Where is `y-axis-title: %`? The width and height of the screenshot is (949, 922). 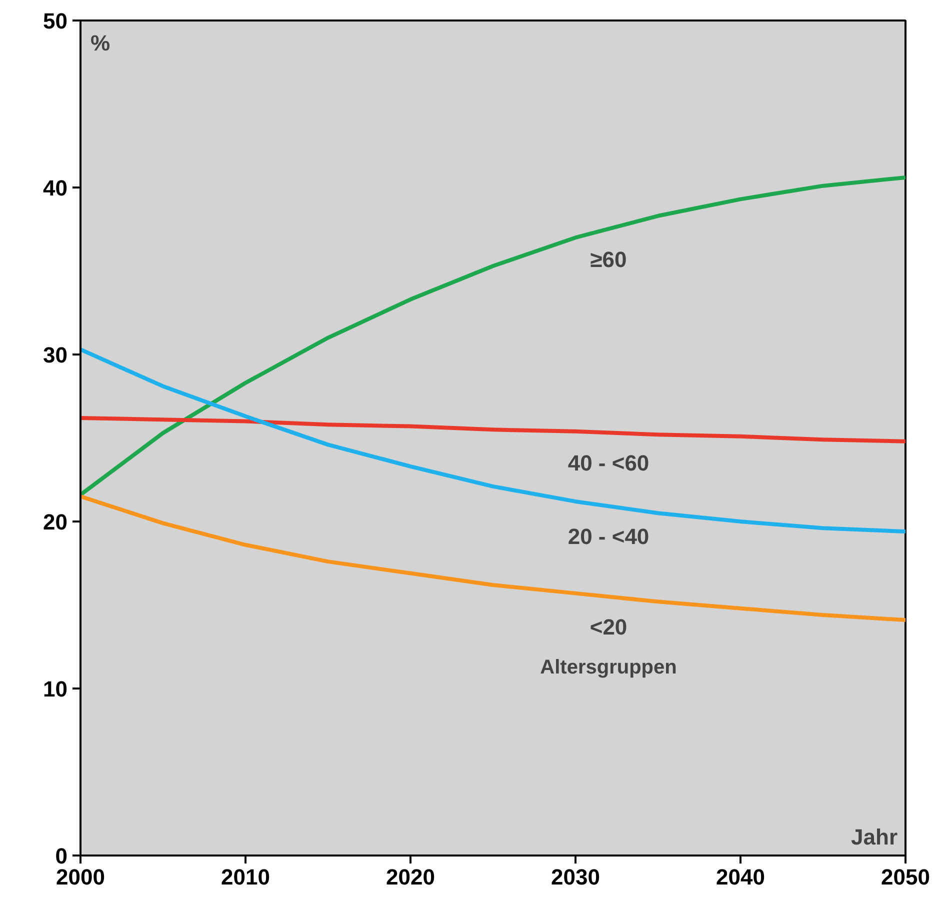
y-axis-title: % is located at coordinates (100, 43).